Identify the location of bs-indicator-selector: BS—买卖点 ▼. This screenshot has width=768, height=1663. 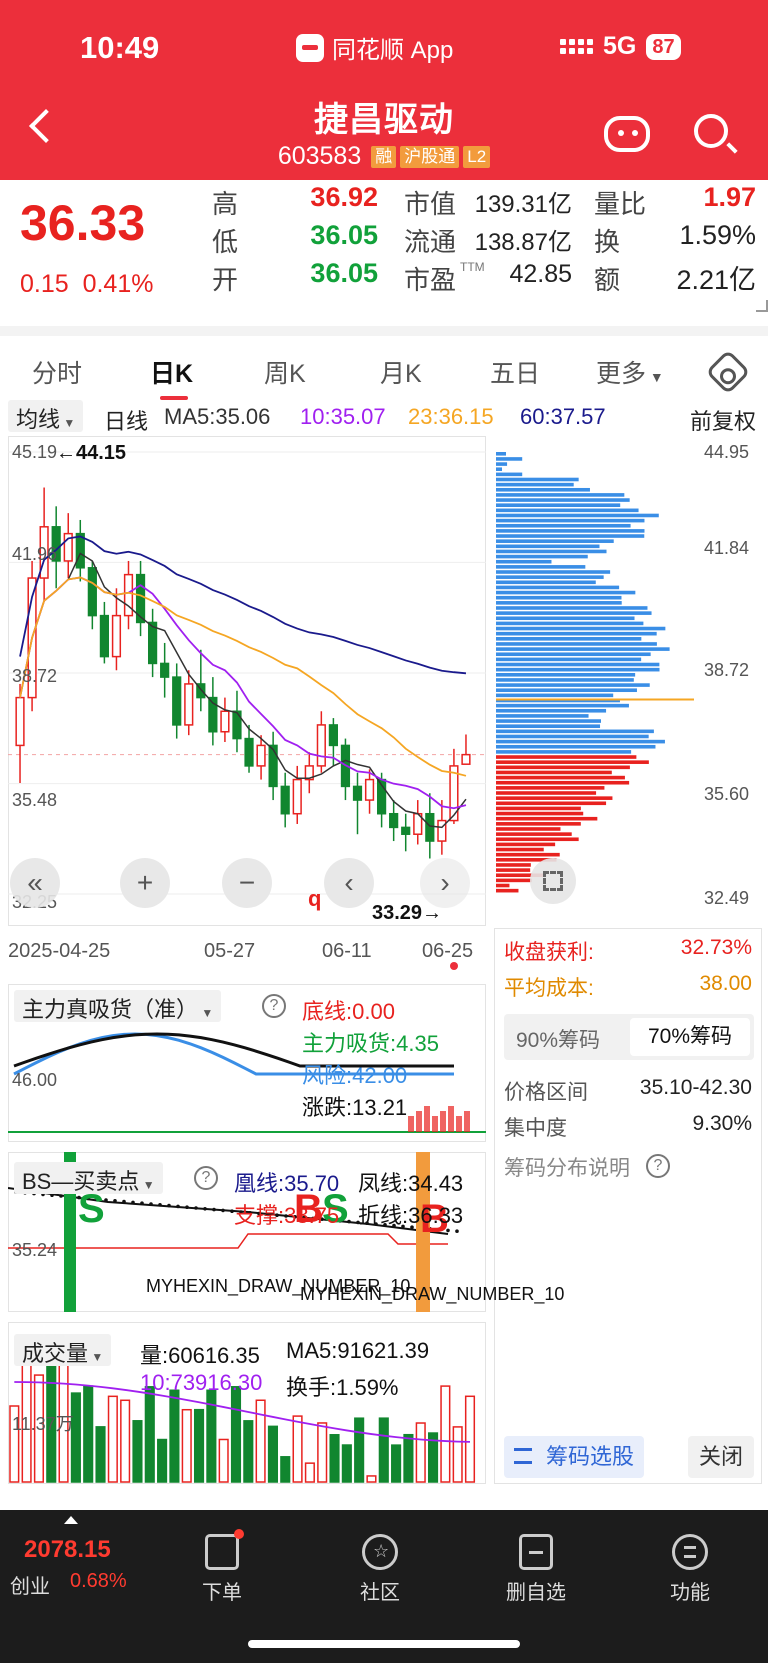
(88, 1178).